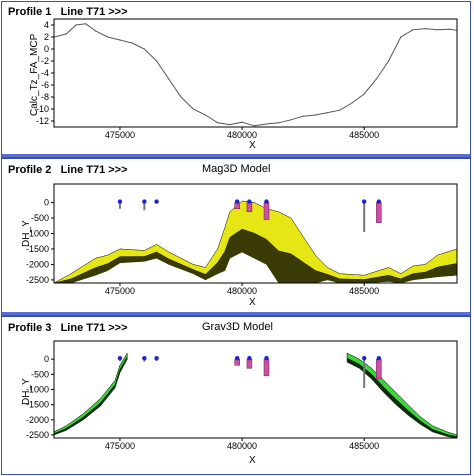 This screenshot has width=474, height=476. I want to click on profile-1-xlabel: X, so click(252, 145).